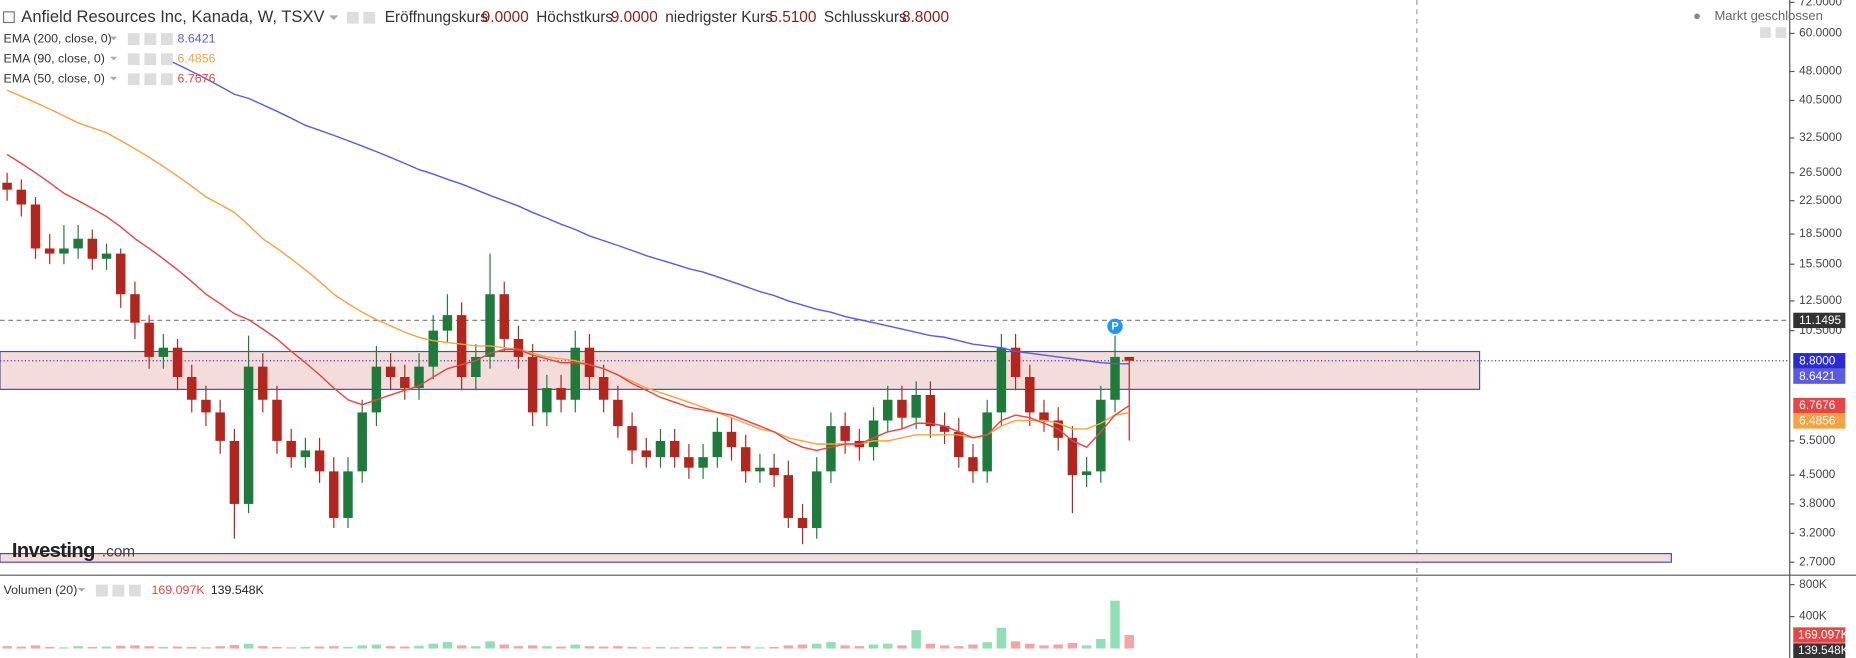 Image resolution: width=1856 pixels, height=658 pixels. What do you see at coordinates (865, 17) in the screenshot?
I see `ohlc-label: Schlusskurs` at bounding box center [865, 17].